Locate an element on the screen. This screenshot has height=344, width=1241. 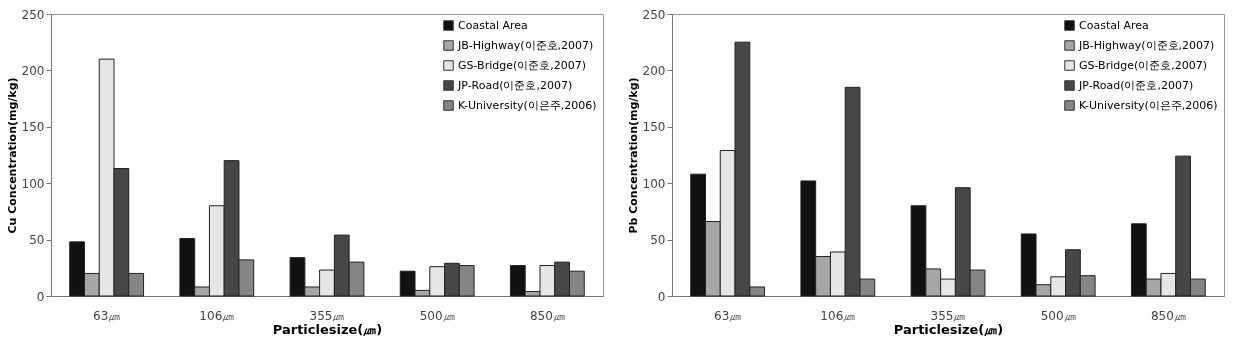
y-axis-title: Cu Concentration(mg/kg) is located at coordinates (12, 155).